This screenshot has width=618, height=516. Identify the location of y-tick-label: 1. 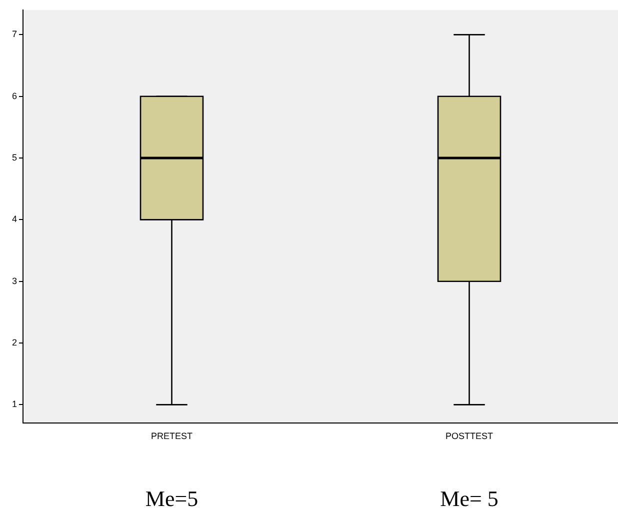
(15, 404).